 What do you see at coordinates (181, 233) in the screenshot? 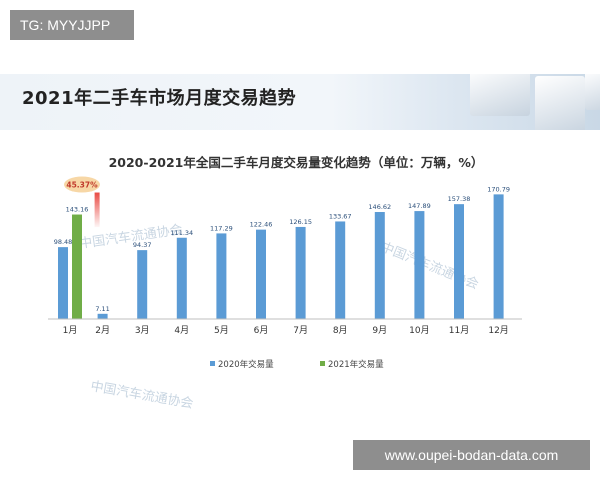
I see `data-label-2020: 111.34` at bounding box center [181, 233].